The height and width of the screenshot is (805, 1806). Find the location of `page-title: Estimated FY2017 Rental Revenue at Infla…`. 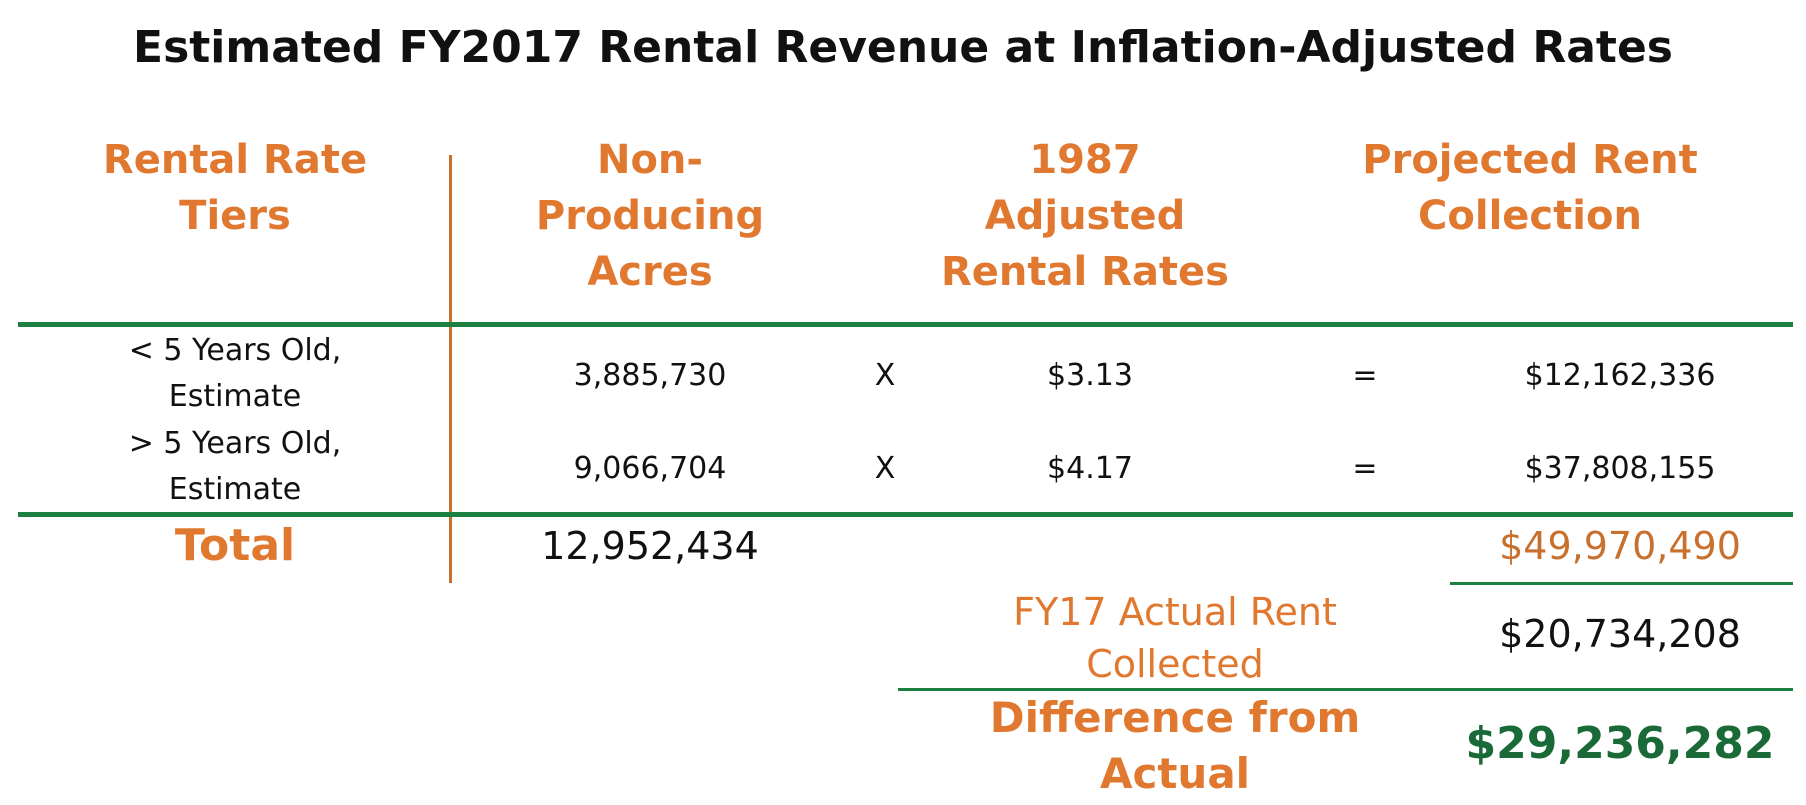

page-title: Estimated FY2017 Rental Revenue at Infla… is located at coordinates (903, 47).